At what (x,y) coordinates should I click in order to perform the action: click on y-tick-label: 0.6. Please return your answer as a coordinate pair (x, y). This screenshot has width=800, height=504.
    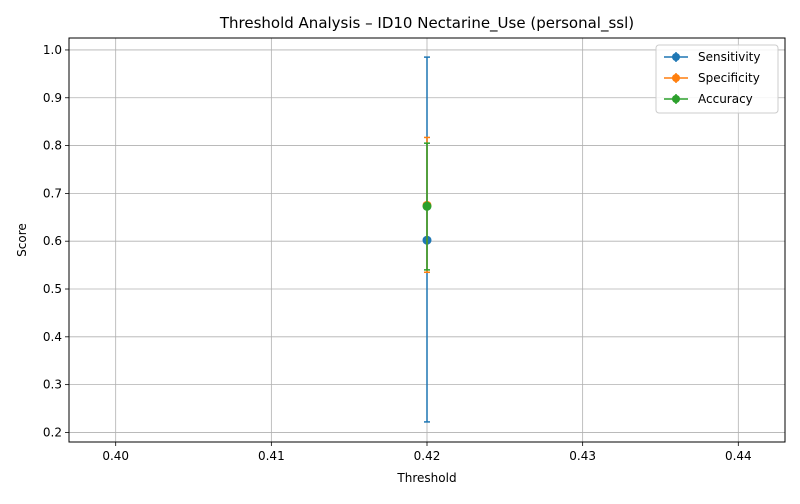
    Looking at the image, I should click on (52, 241).